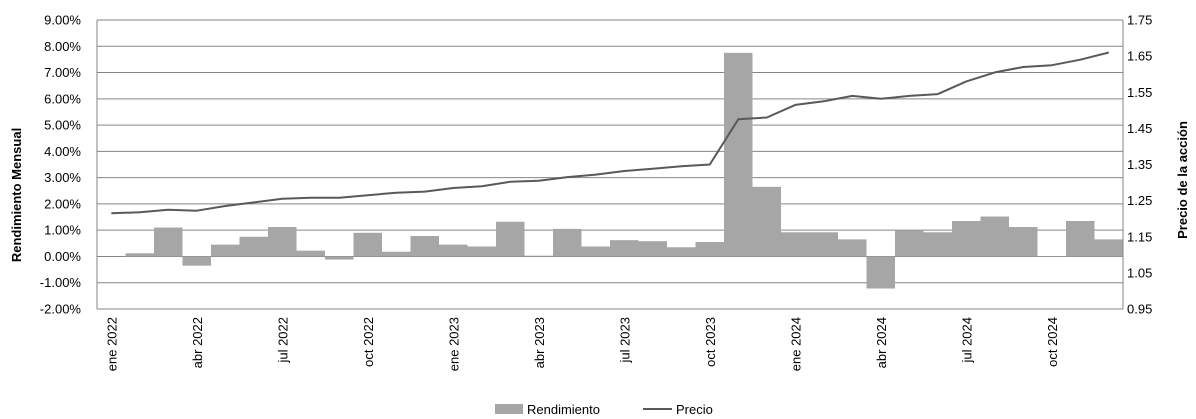 Image resolution: width=1196 pixels, height=419 pixels. What do you see at coordinates (16, 195) in the screenshot?
I see `y-left-axis-title: Rendimiento Mensual` at bounding box center [16, 195].